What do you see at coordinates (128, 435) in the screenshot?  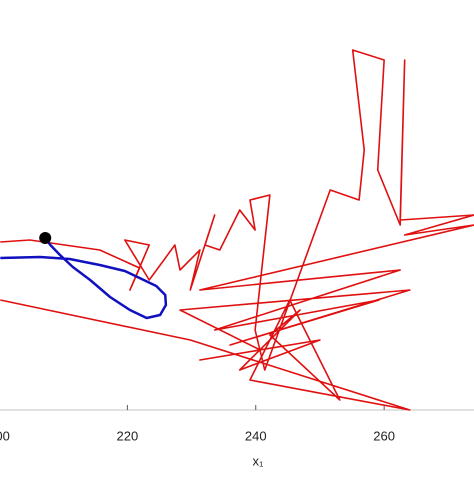 I see `x-tick-label: 220` at bounding box center [128, 435].